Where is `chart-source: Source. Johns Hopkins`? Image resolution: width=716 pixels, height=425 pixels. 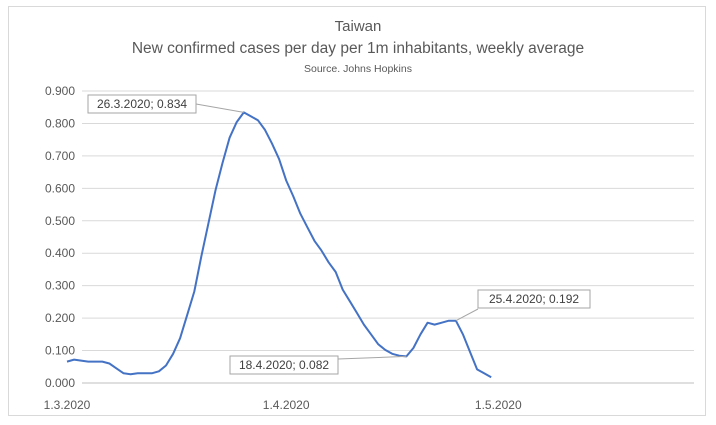
chart-source: Source. Johns Hopkins is located at coordinates (358, 69).